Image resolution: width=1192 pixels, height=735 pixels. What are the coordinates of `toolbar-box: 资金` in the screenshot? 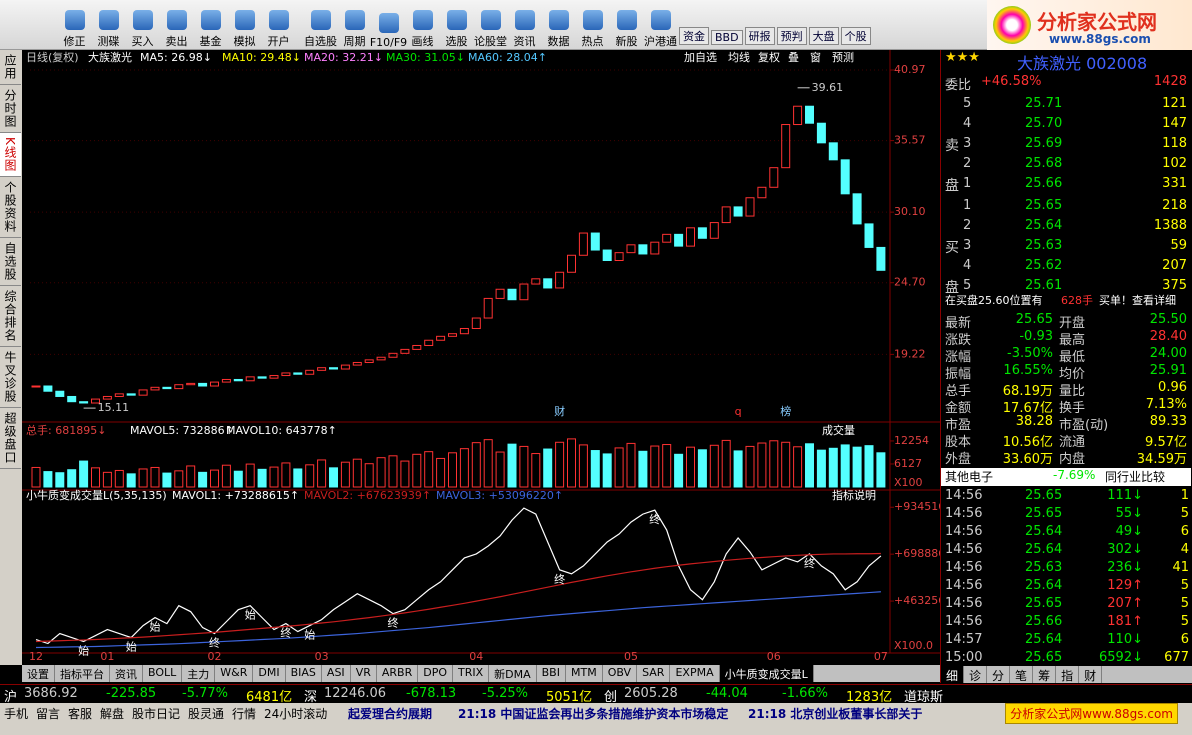 It's located at (694, 36).